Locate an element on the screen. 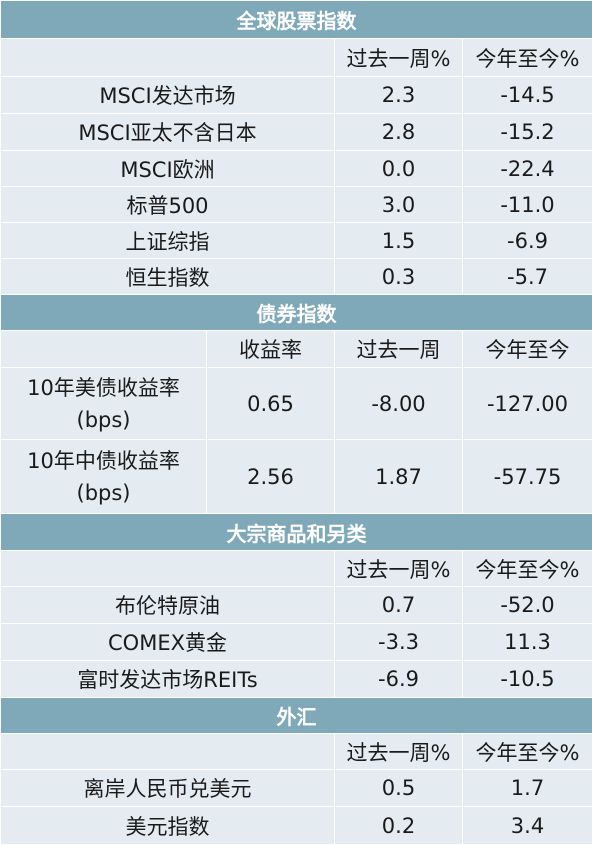 The width and height of the screenshot is (592, 845). row-ytd: -5.7 is located at coordinates (527, 276).